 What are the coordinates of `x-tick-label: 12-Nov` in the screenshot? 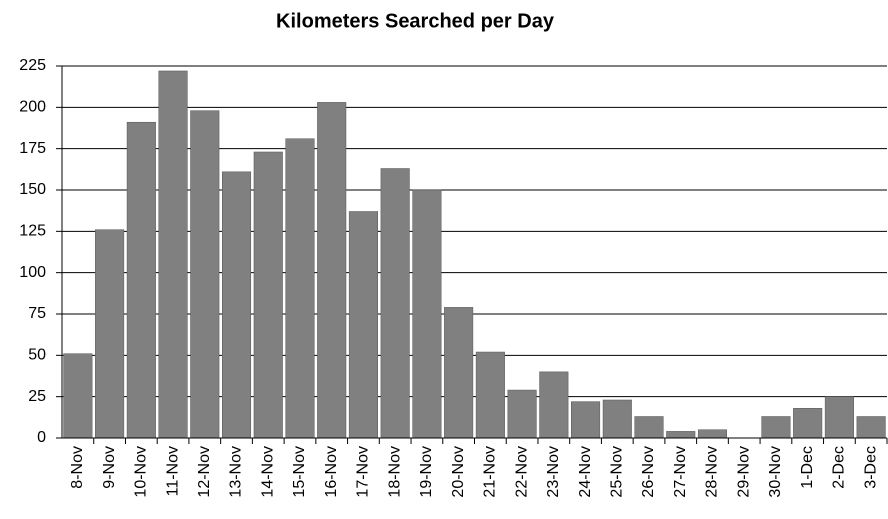 It's located at (204, 472).